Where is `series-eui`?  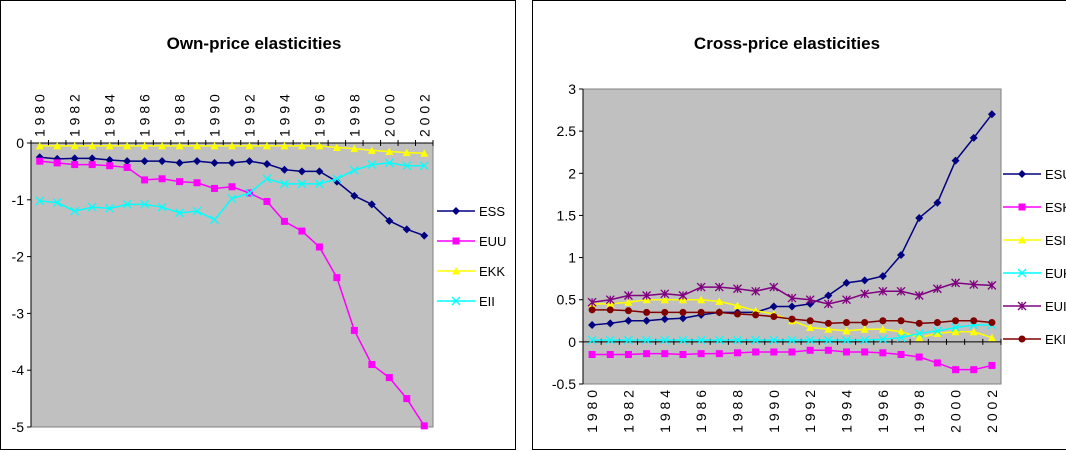 series-eui is located at coordinates (792, 293).